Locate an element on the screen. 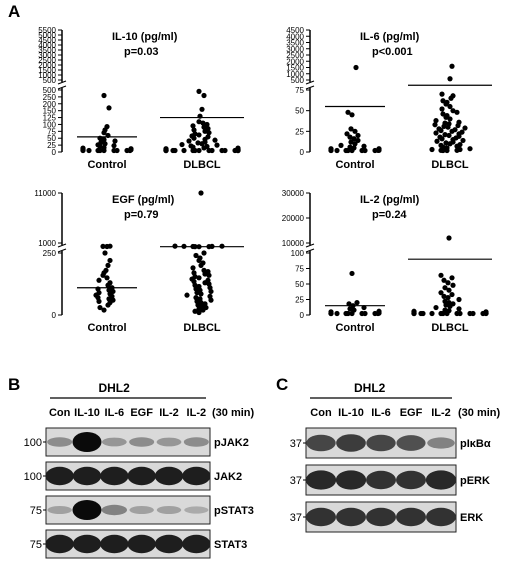 The image size is (520, 563). mw-marker: 75 is located at coordinates (36, 545).